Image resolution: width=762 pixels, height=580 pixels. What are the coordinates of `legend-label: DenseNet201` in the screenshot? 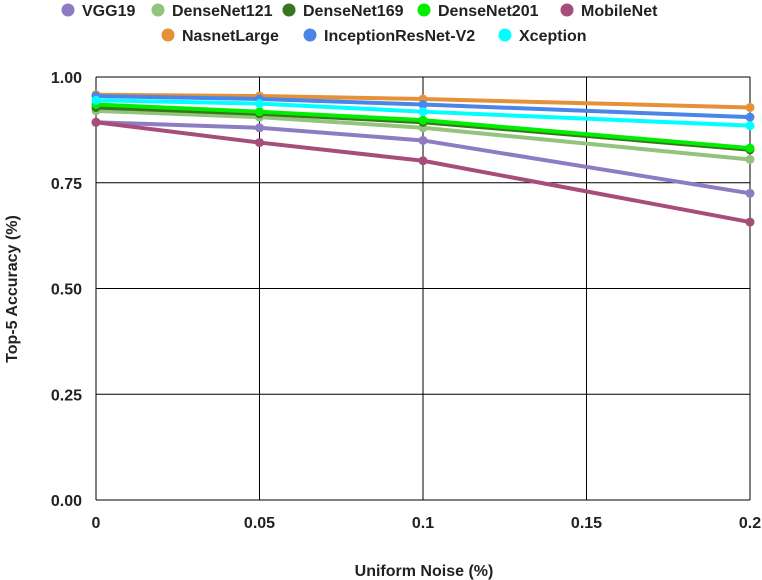 It's located at (488, 11).